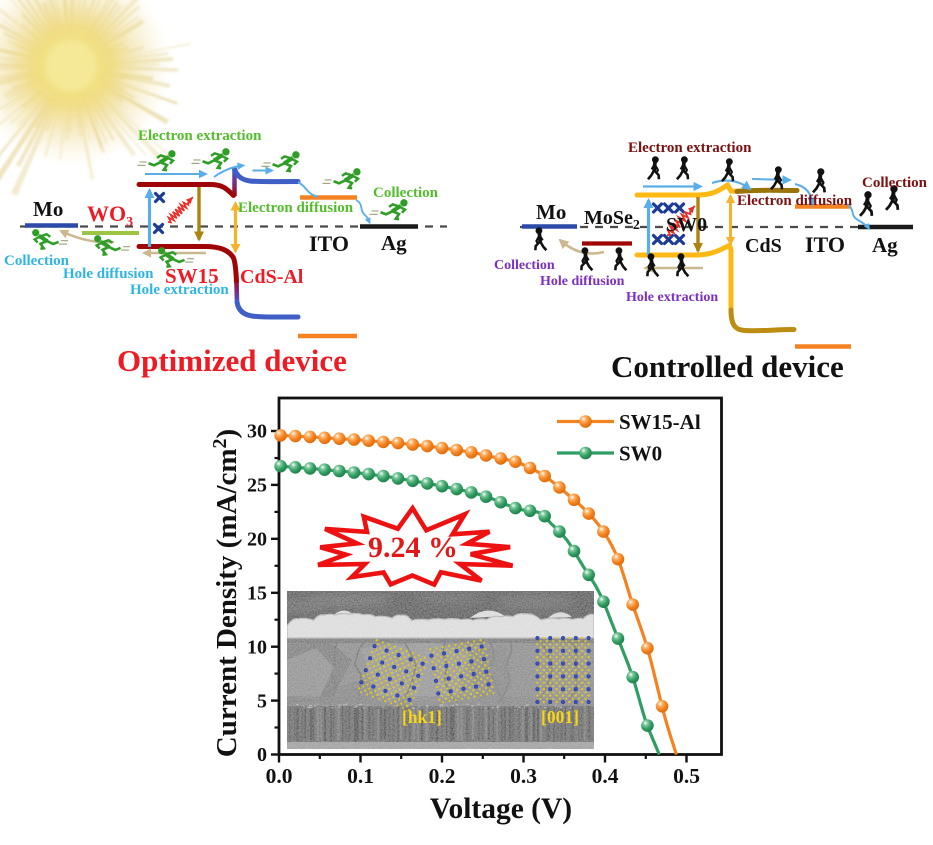 The width and height of the screenshot is (933, 845). What do you see at coordinates (413, 547) in the screenshot?
I see `svg-text: 9.24 %` at bounding box center [413, 547].